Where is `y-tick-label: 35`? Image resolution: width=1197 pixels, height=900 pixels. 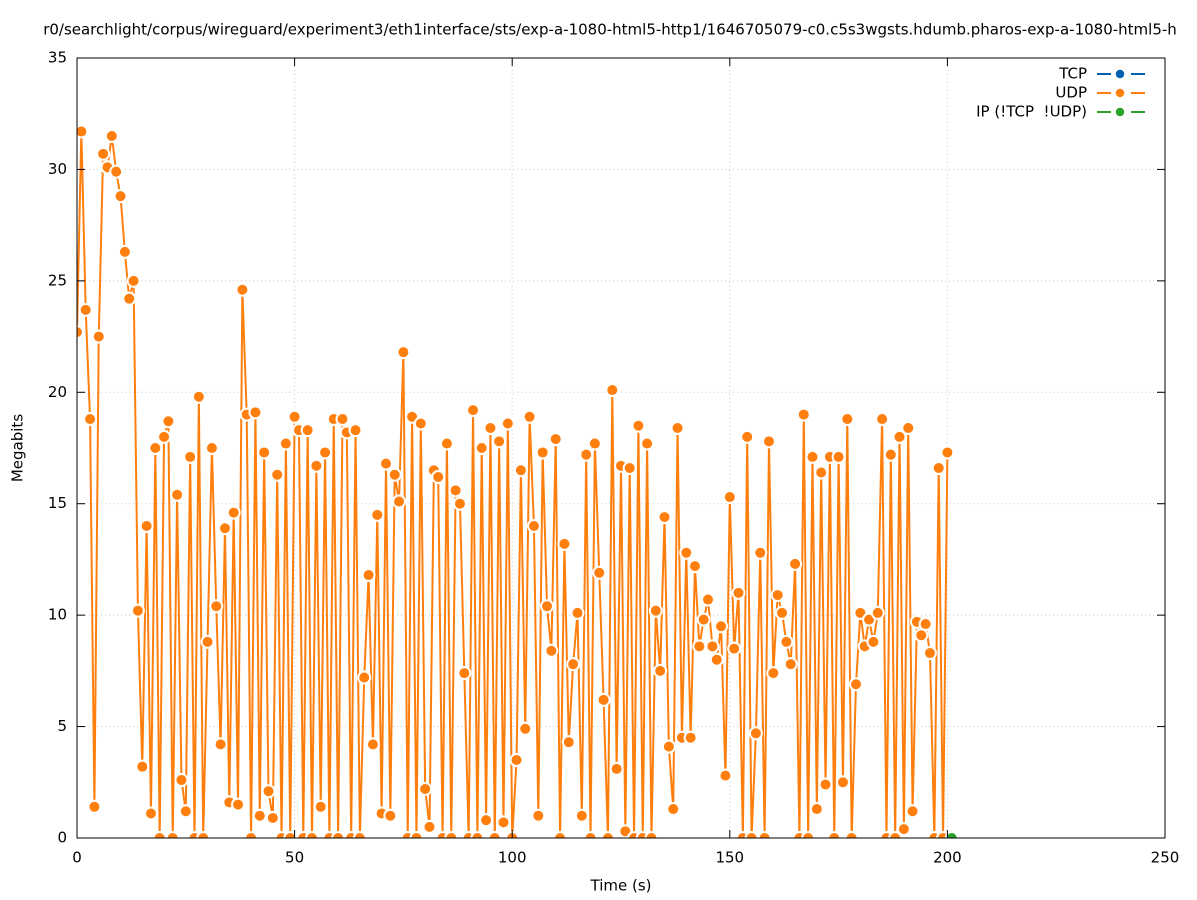 y-tick-label: 35 is located at coordinates (57, 58).